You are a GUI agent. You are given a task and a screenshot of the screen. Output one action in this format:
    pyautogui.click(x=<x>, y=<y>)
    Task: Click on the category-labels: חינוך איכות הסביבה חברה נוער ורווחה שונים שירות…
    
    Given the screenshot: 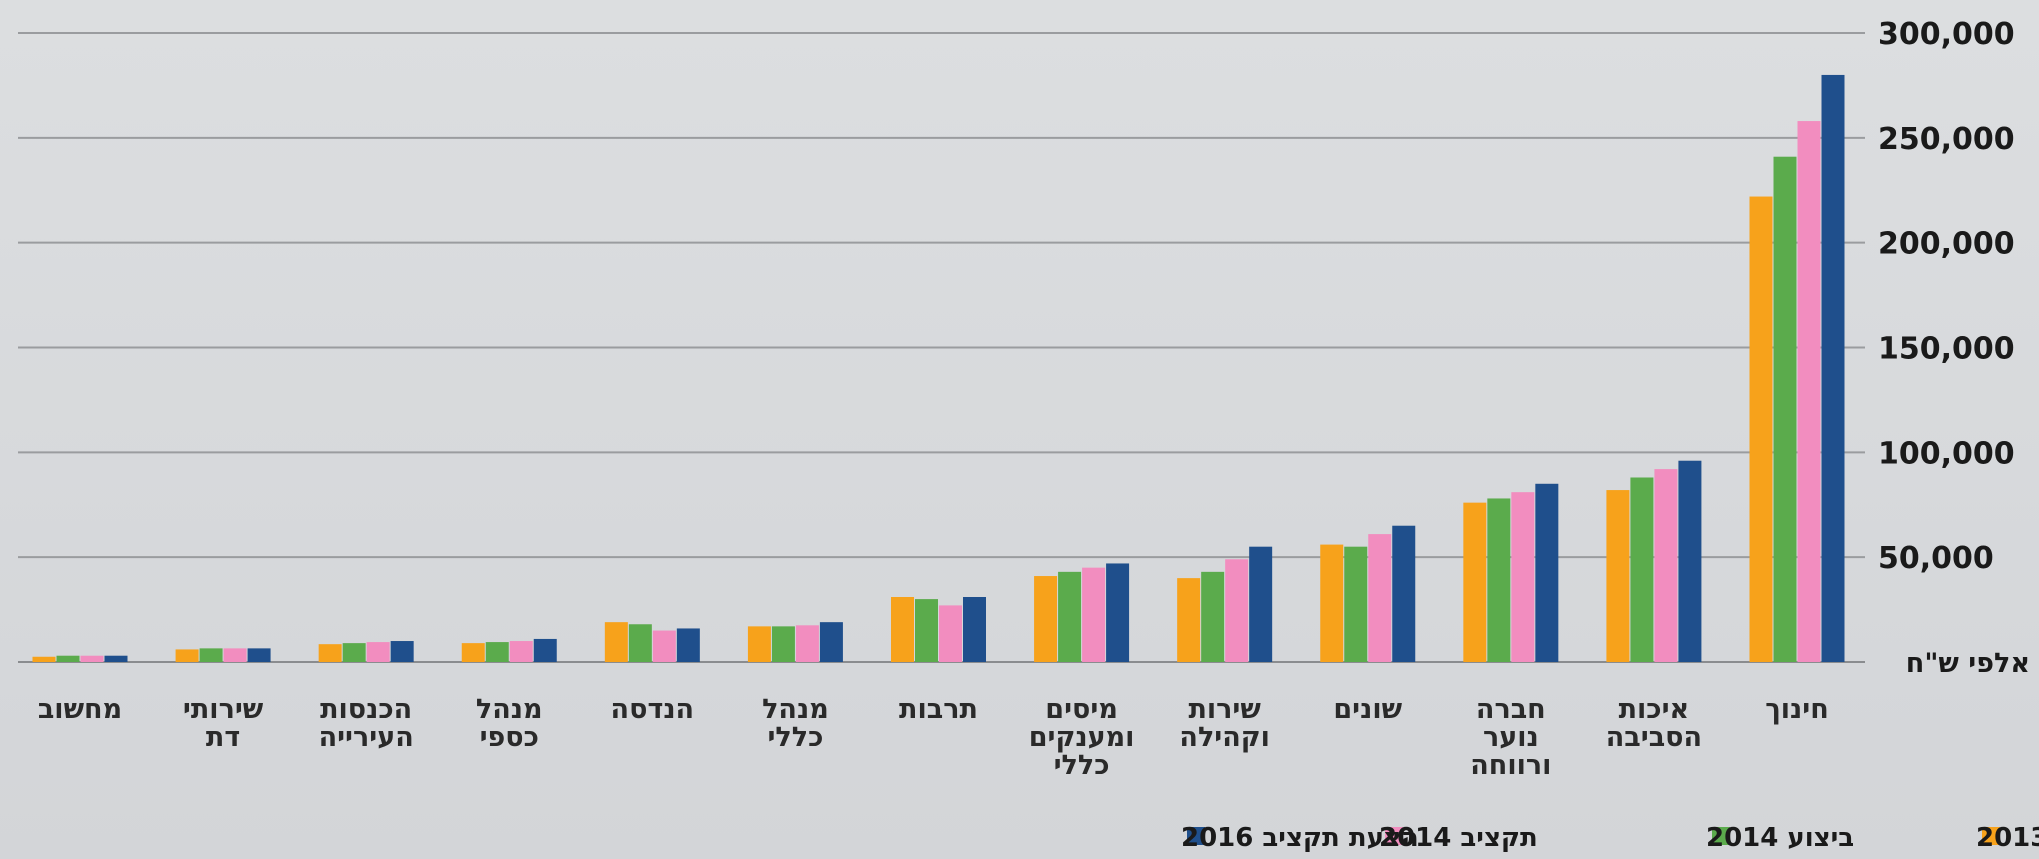 What is the action you would take?
    pyautogui.click(x=933, y=737)
    